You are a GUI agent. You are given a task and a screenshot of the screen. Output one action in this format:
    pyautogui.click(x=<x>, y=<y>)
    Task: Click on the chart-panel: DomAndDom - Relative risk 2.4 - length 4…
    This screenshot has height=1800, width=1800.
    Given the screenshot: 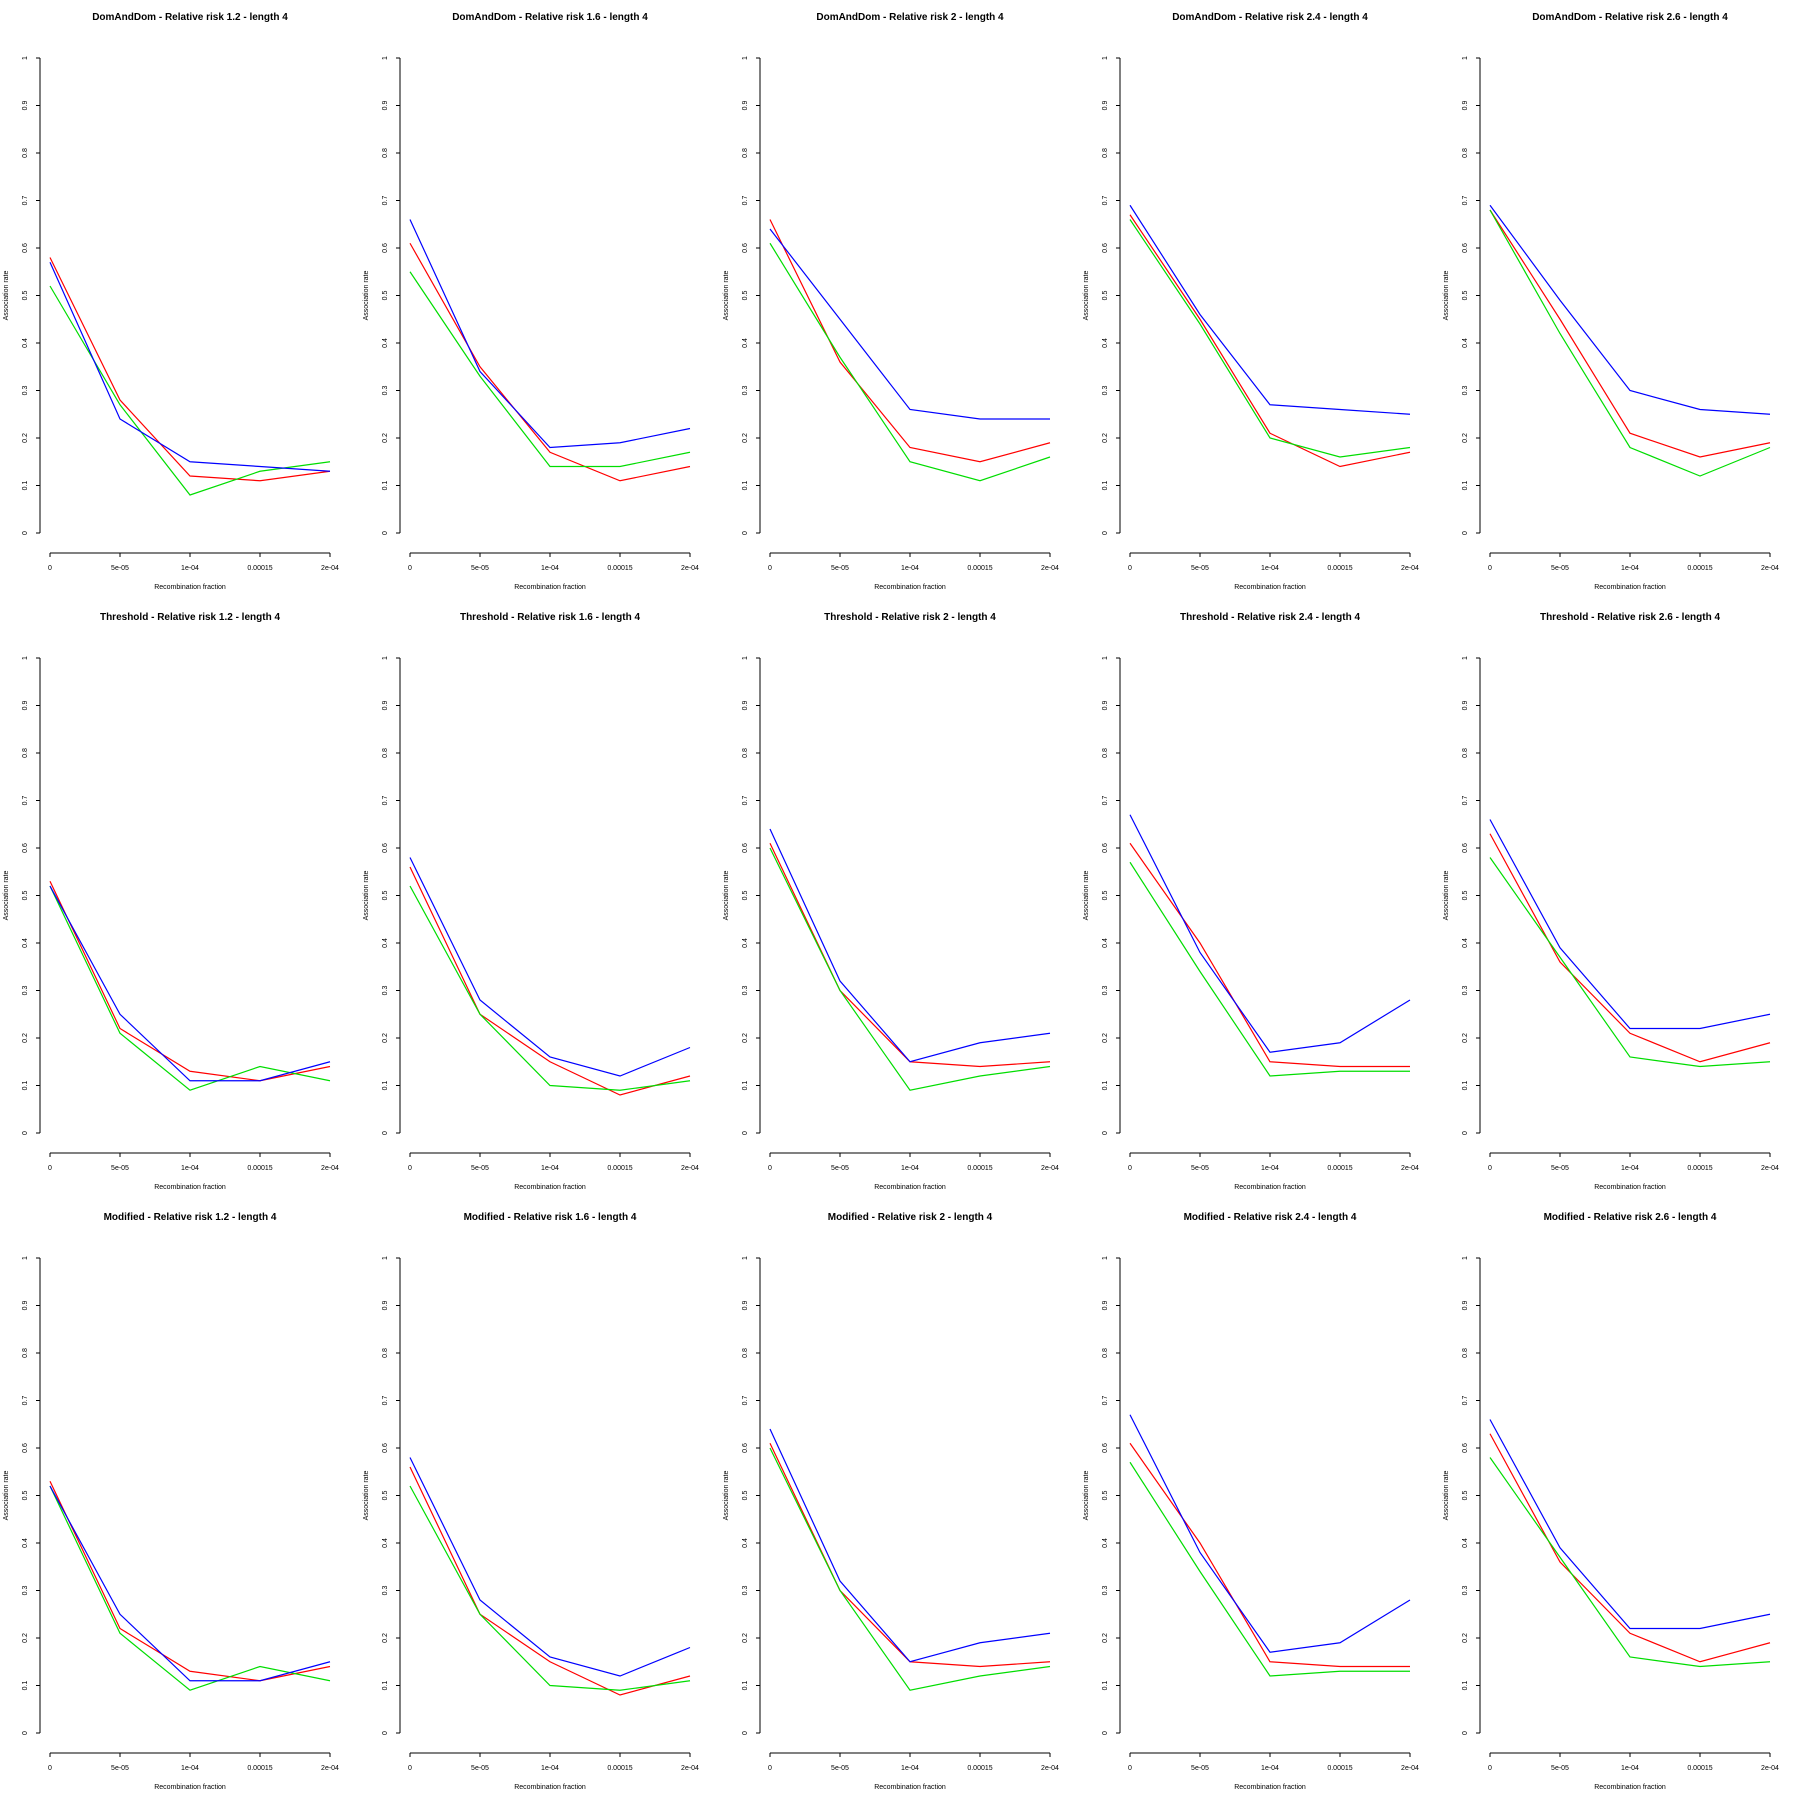 What is the action you would take?
    pyautogui.click(x=1251, y=301)
    